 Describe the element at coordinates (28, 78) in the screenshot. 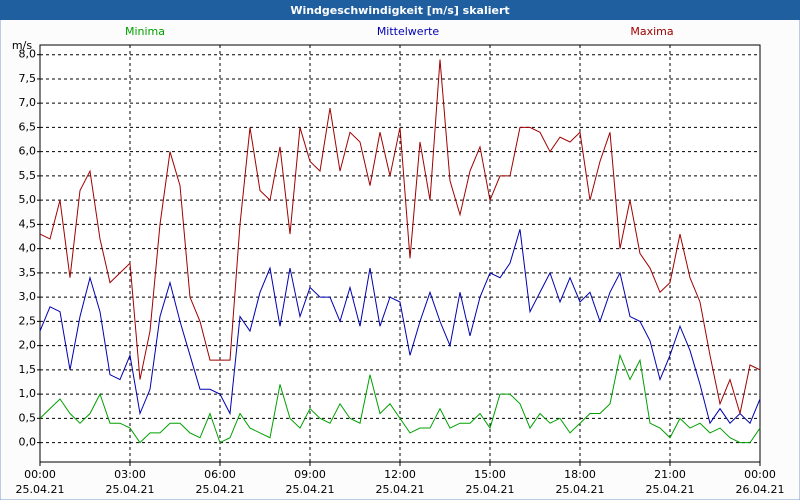

I see `y-tick-label: 7,5` at that location.